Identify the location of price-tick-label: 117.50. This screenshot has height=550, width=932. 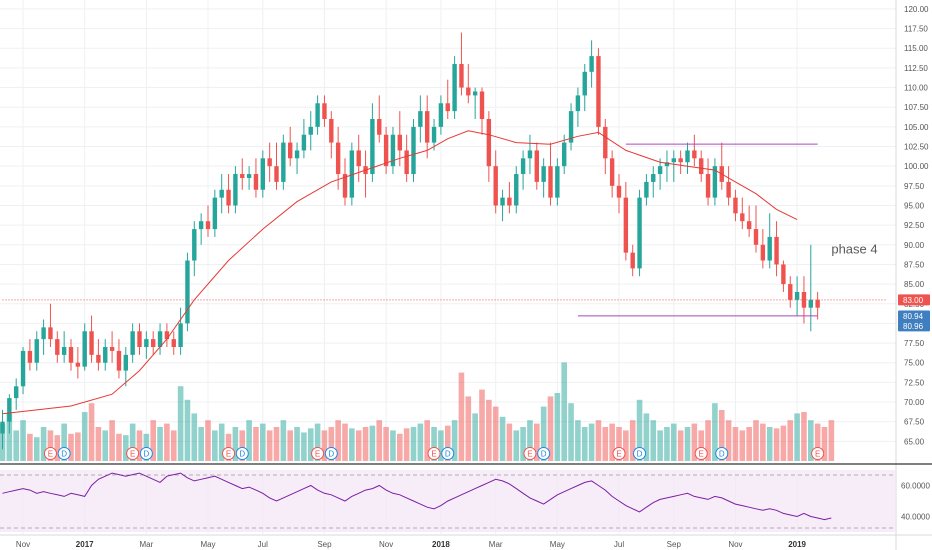
(916, 29).